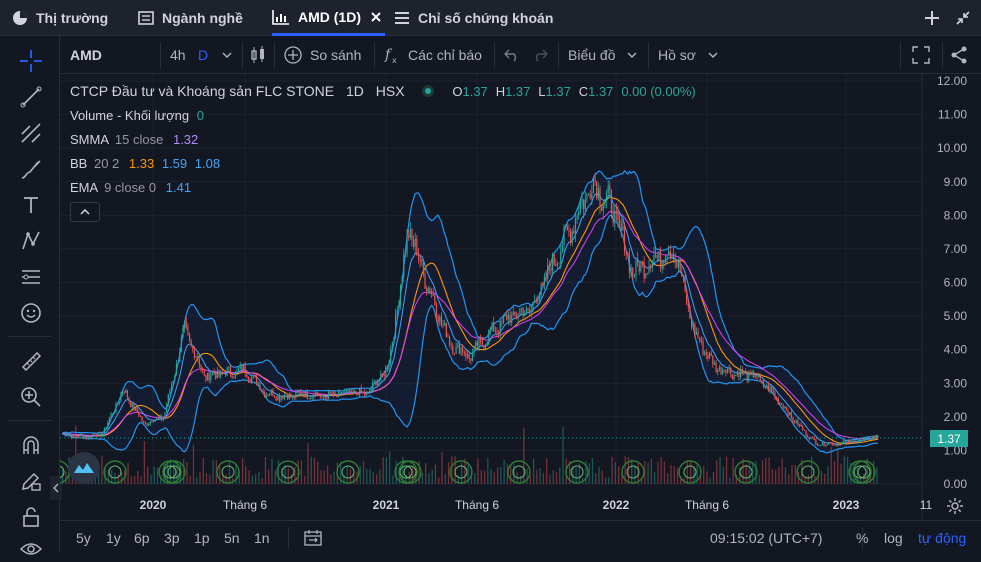 This screenshot has height=562, width=981. Describe the element at coordinates (56, 488) in the screenshot. I see `collapse-panel-icon` at that location.